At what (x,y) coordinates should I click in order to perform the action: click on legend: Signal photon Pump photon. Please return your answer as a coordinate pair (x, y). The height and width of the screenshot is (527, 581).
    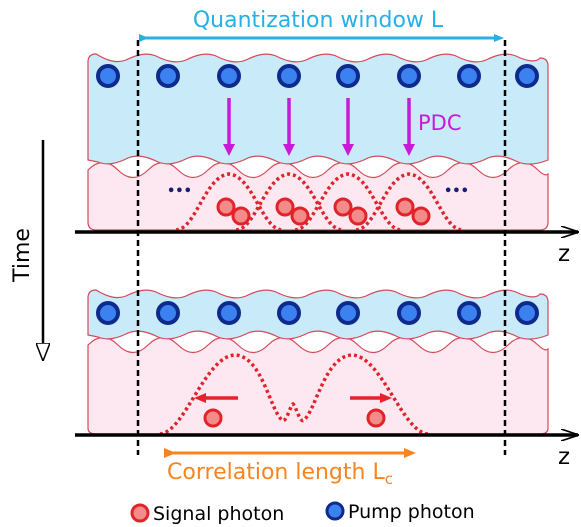
    Looking at the image, I should click on (302, 513).